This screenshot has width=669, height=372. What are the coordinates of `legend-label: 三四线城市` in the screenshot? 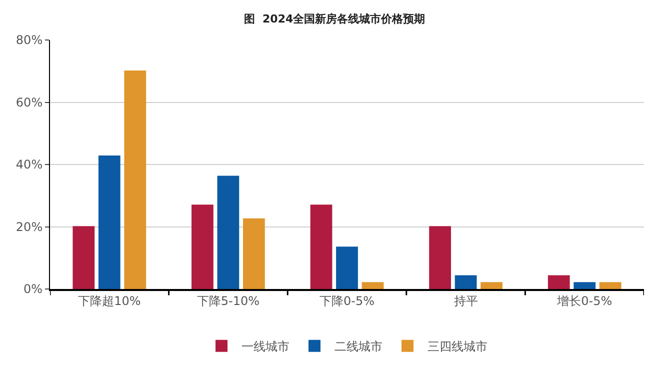 It's located at (458, 347).